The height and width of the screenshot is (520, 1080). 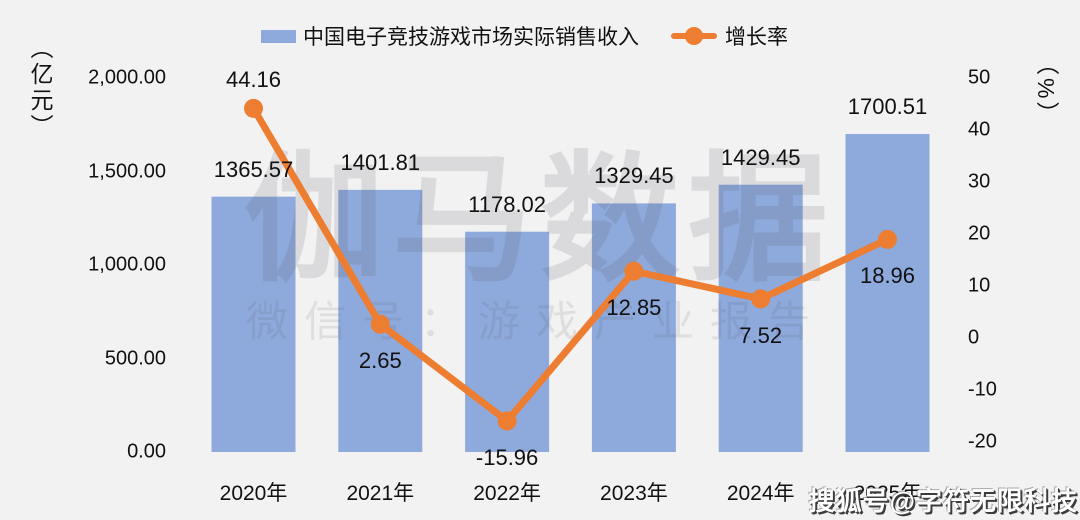 I want to click on growth-value-label: 18.96, so click(x=887, y=276).